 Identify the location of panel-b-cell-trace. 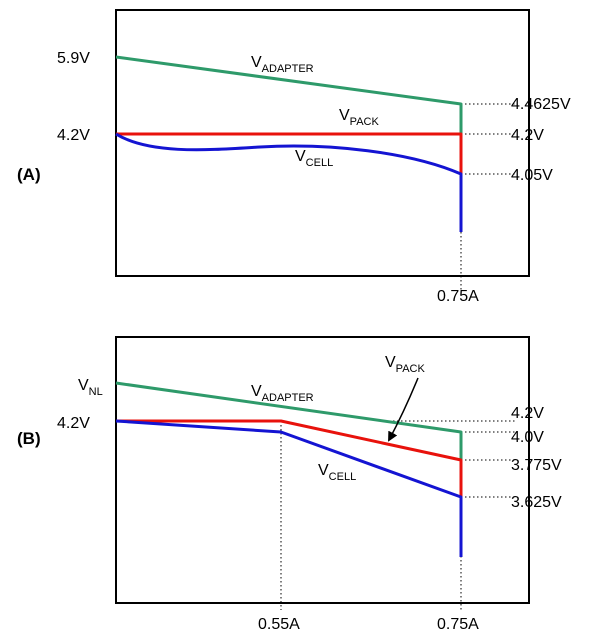
(289, 488).